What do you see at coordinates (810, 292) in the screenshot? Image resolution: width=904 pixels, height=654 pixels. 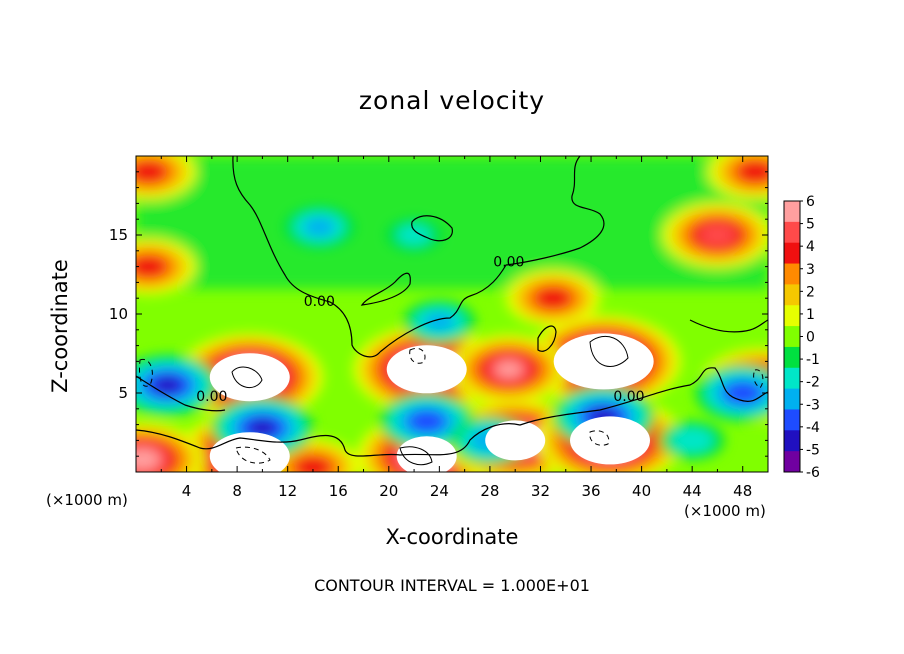 I see `colorbar-label: 2` at bounding box center [810, 292].